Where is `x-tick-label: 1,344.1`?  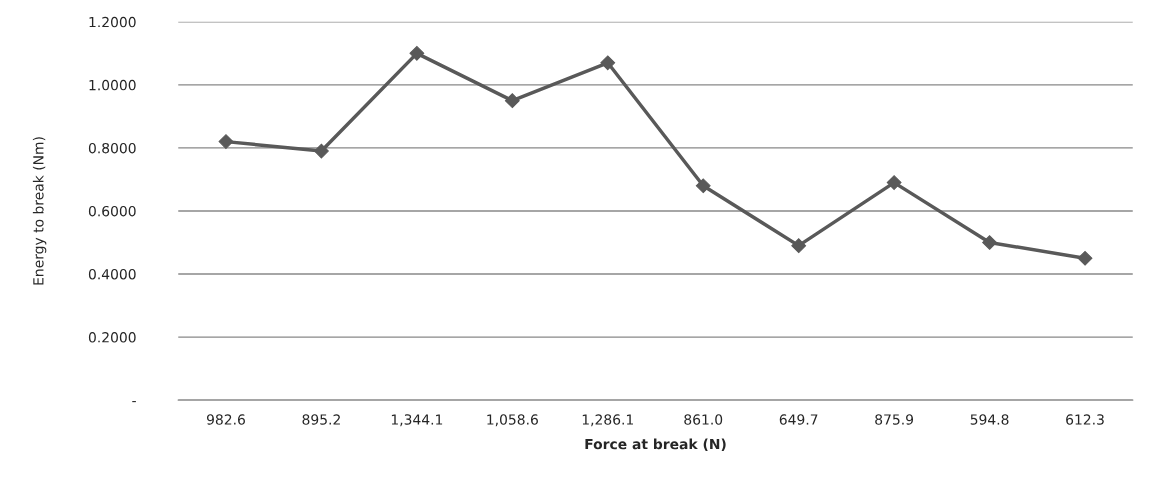
x-tick-label: 1,344.1 is located at coordinates (417, 420).